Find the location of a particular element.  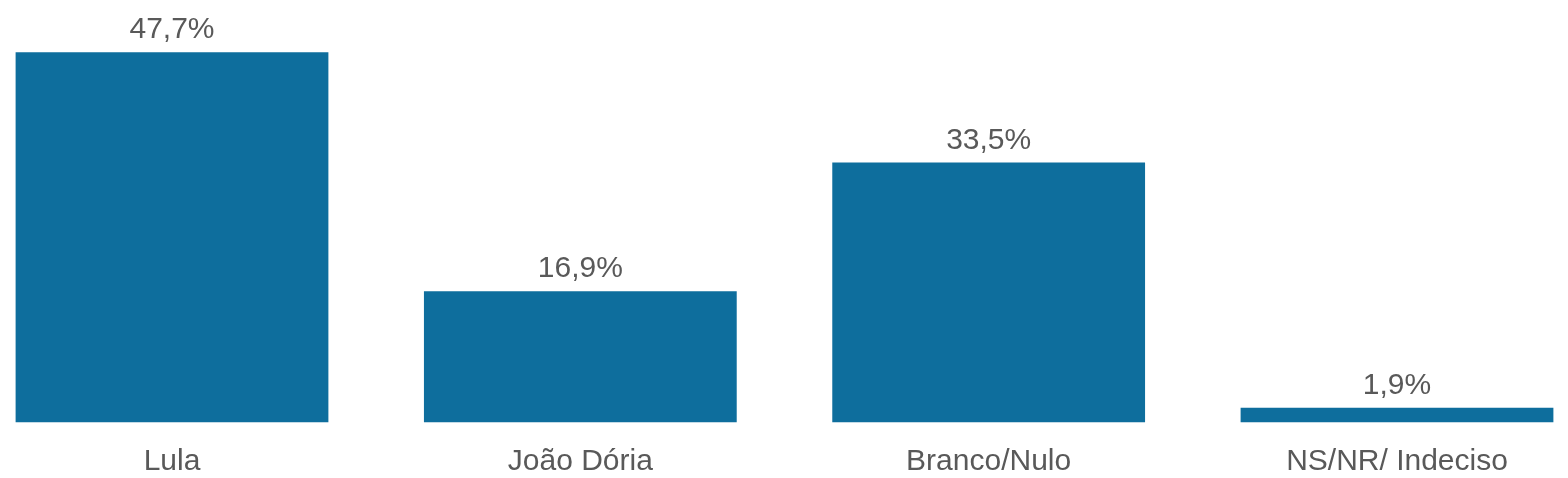

x-tick-label: Lula is located at coordinates (172, 459).